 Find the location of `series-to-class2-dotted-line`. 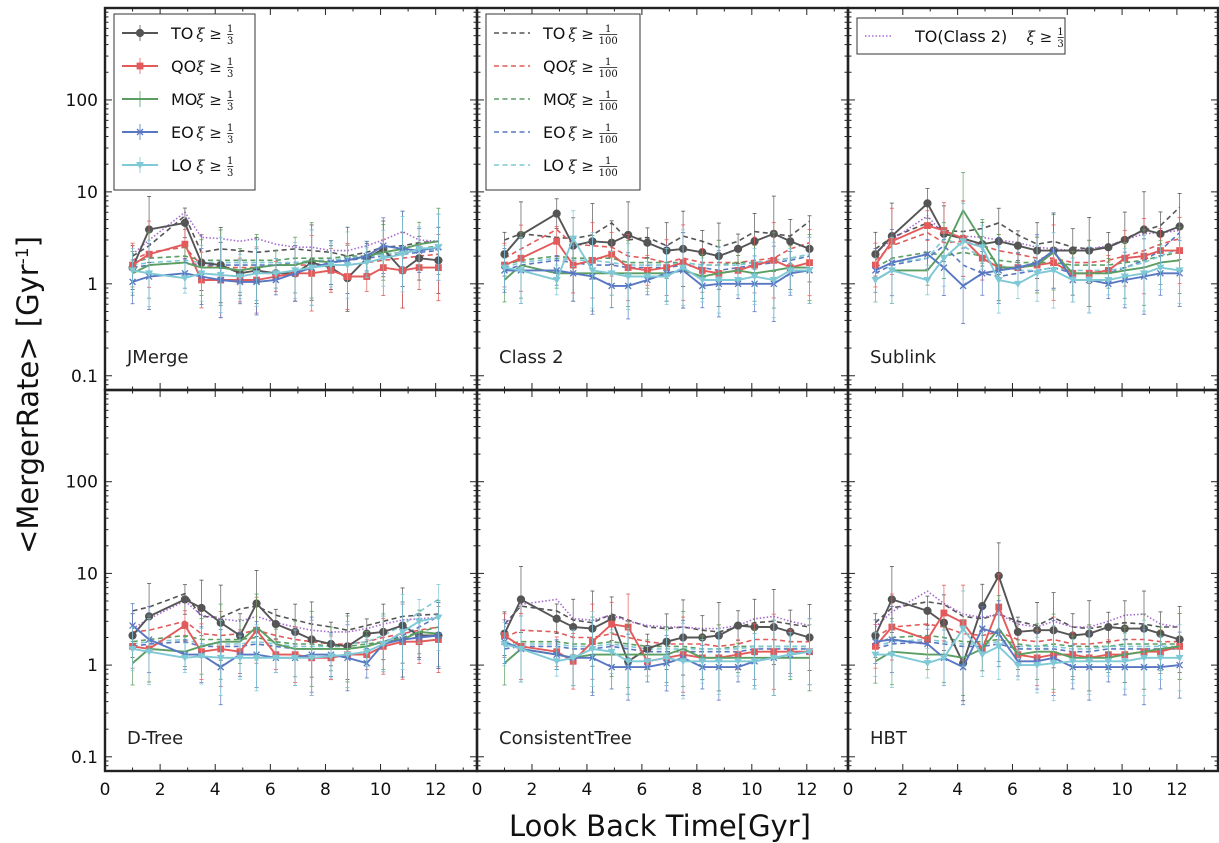

series-to-class2-dotted-line is located at coordinates (285, 616).